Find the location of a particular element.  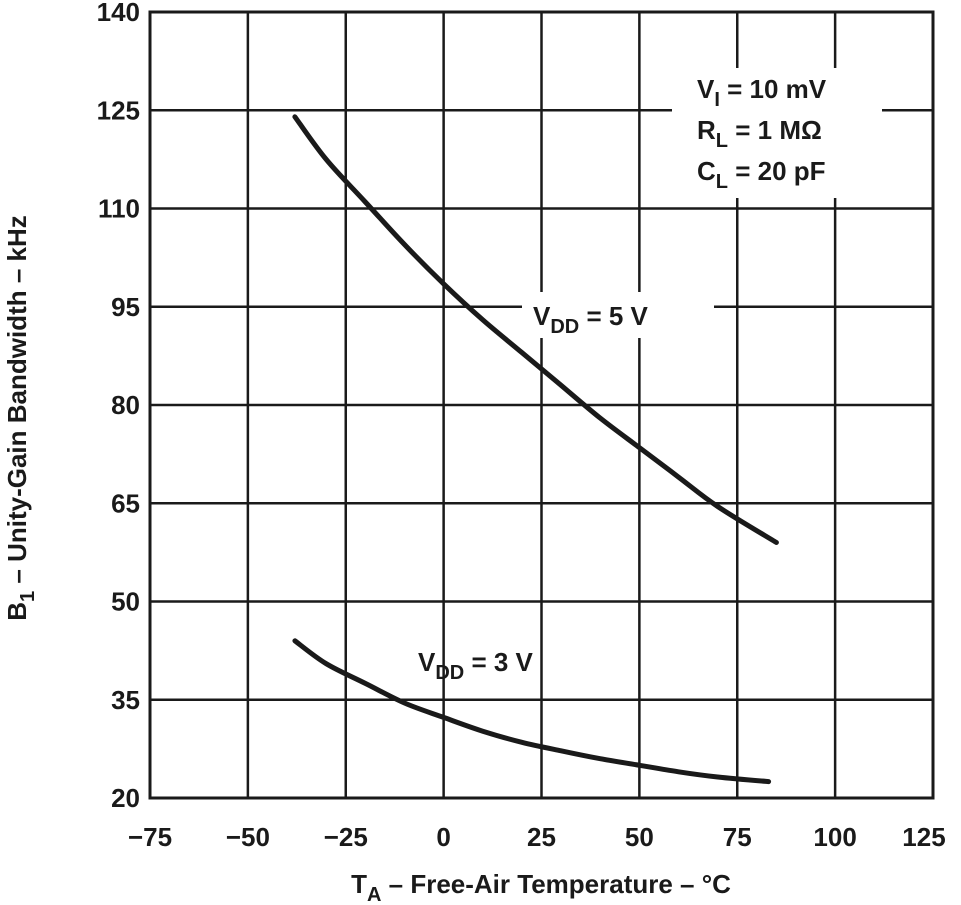

x-tick-label: 0 is located at coordinates (443, 837).